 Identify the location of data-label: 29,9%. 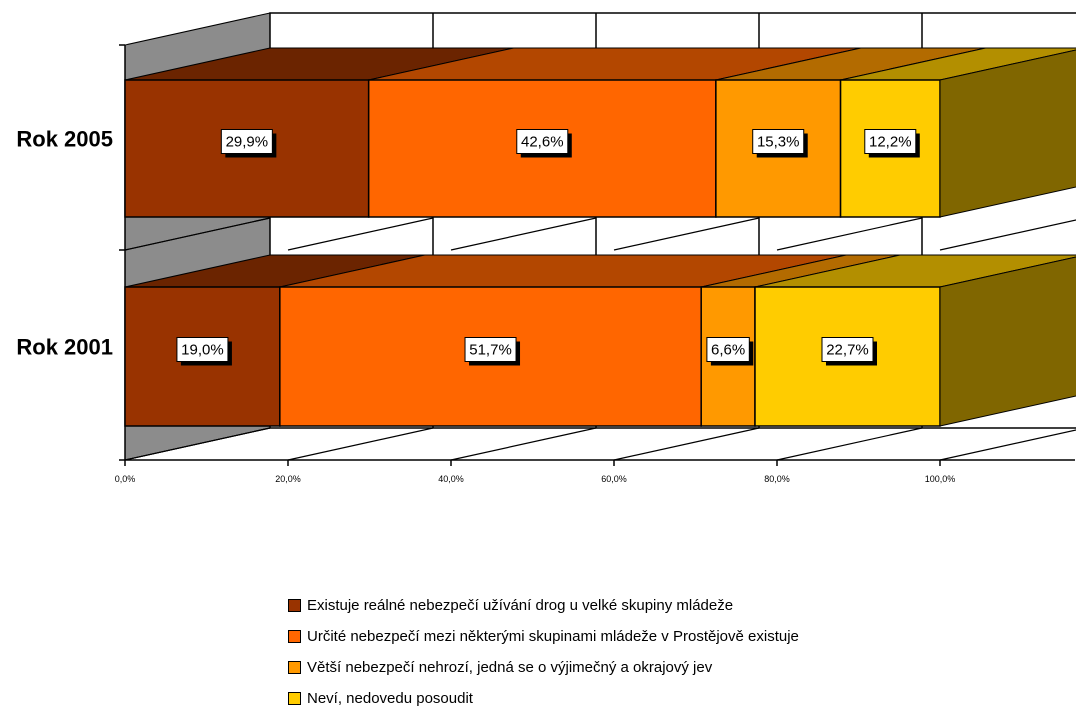
(247, 142).